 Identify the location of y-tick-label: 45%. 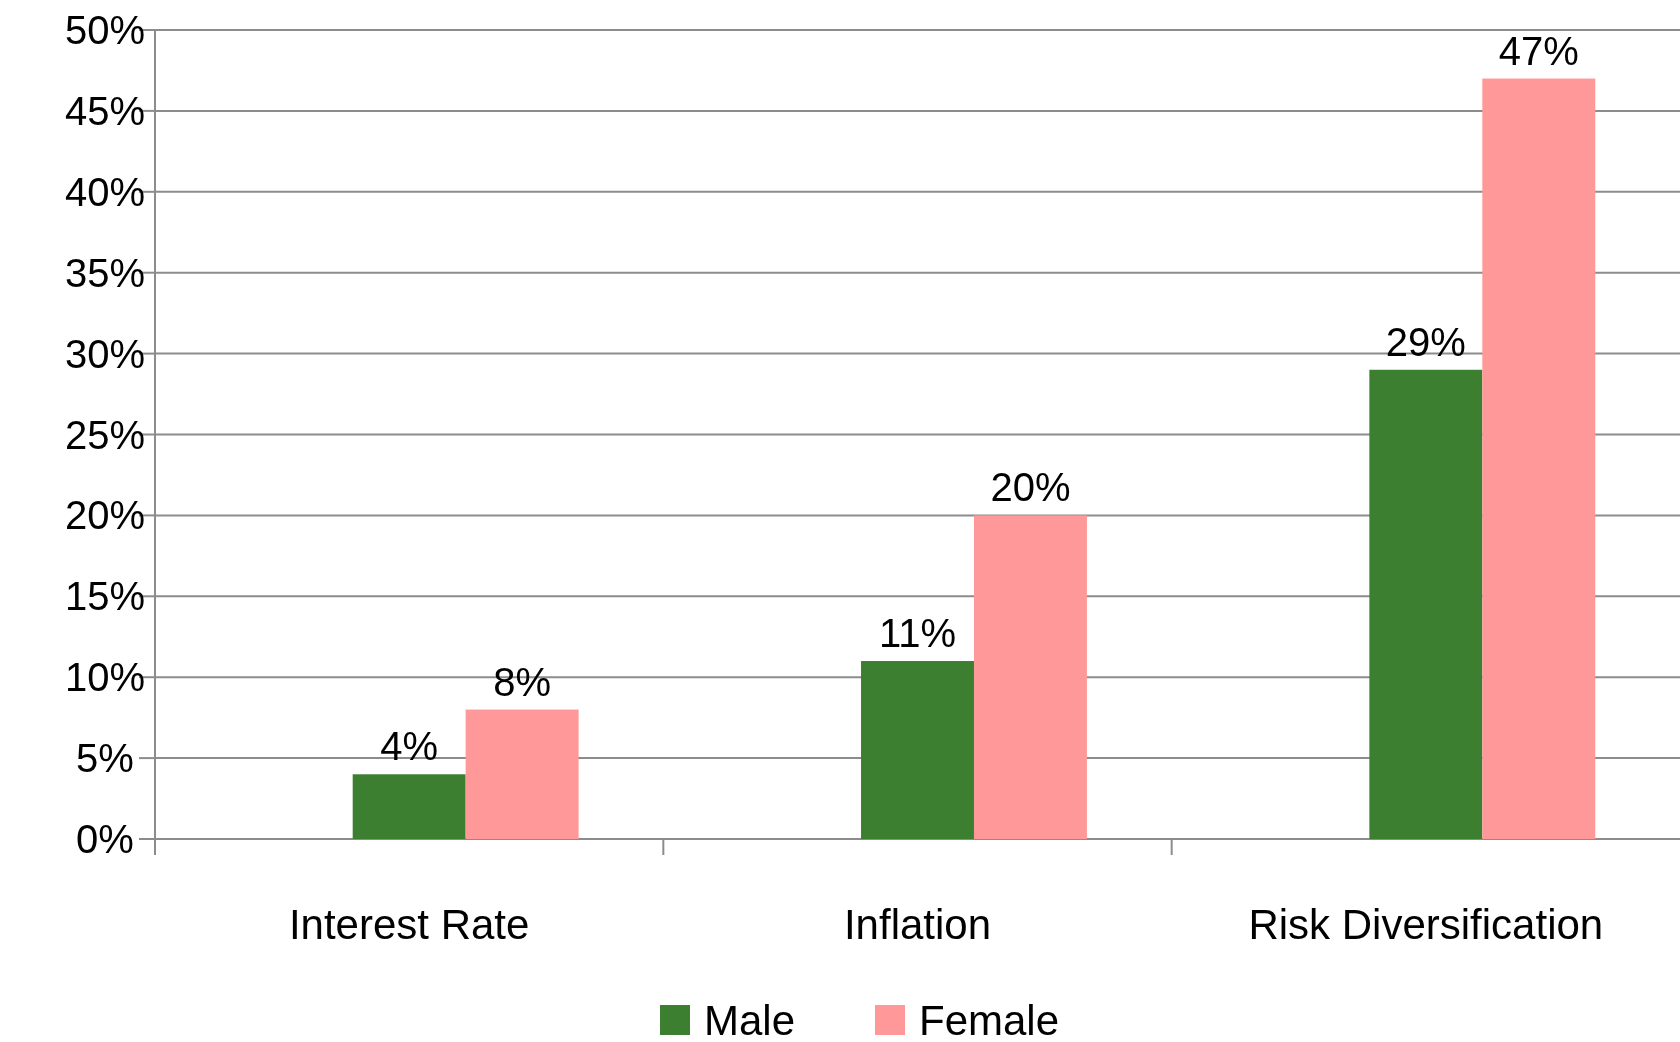
(105, 110).